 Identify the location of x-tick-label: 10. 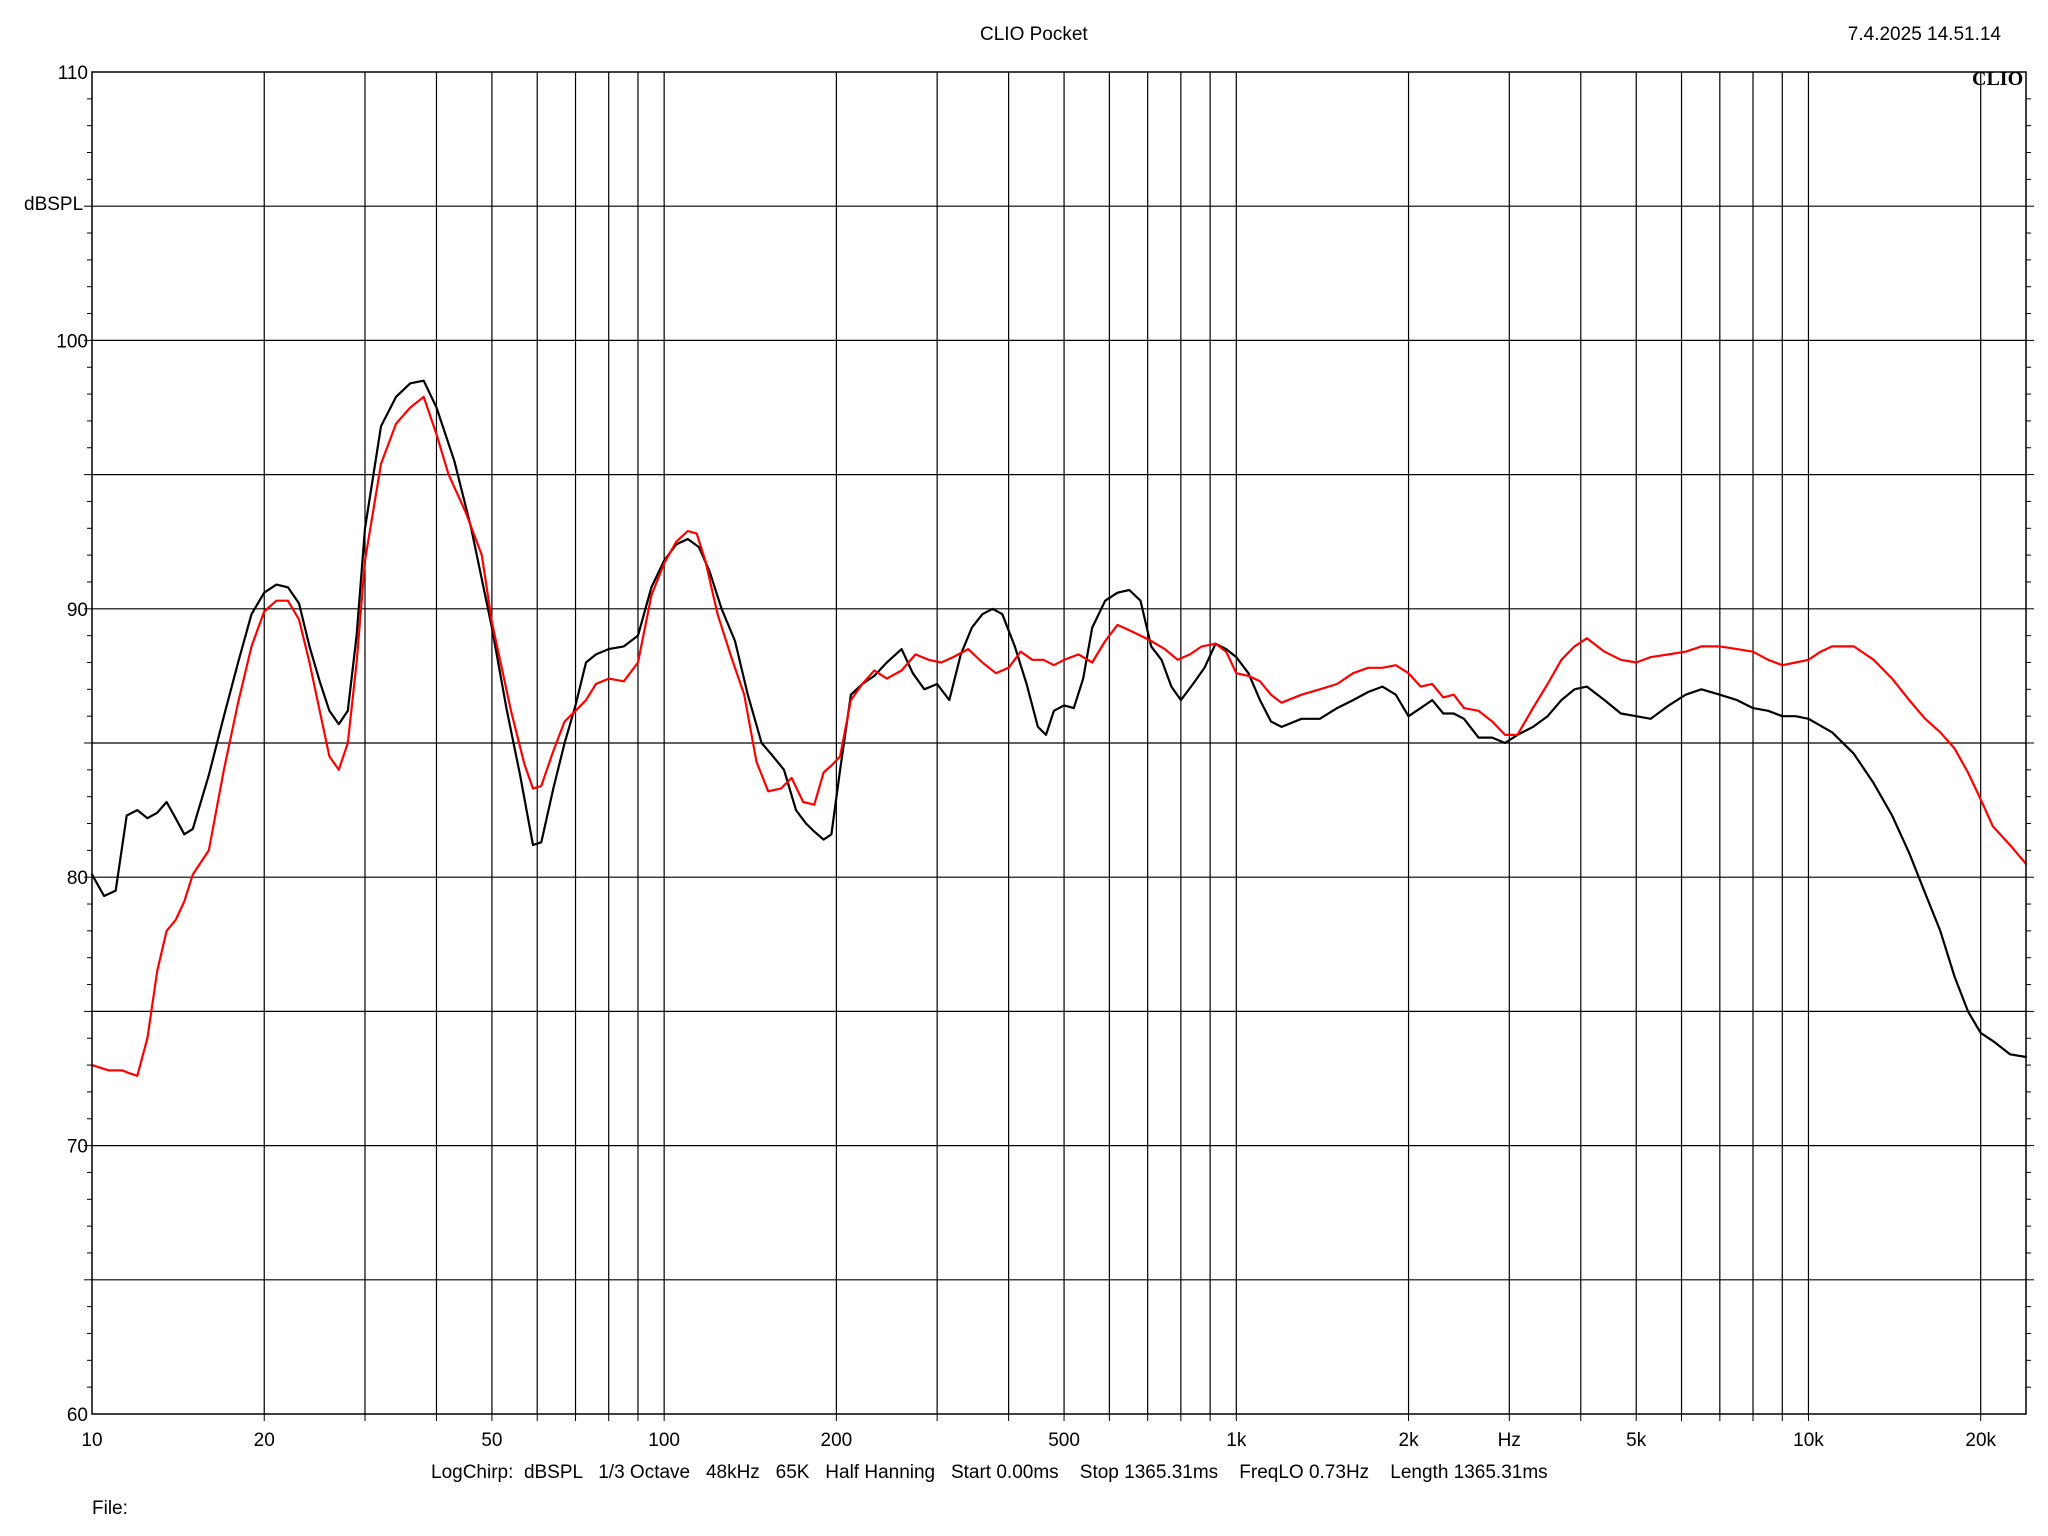
(91, 1440).